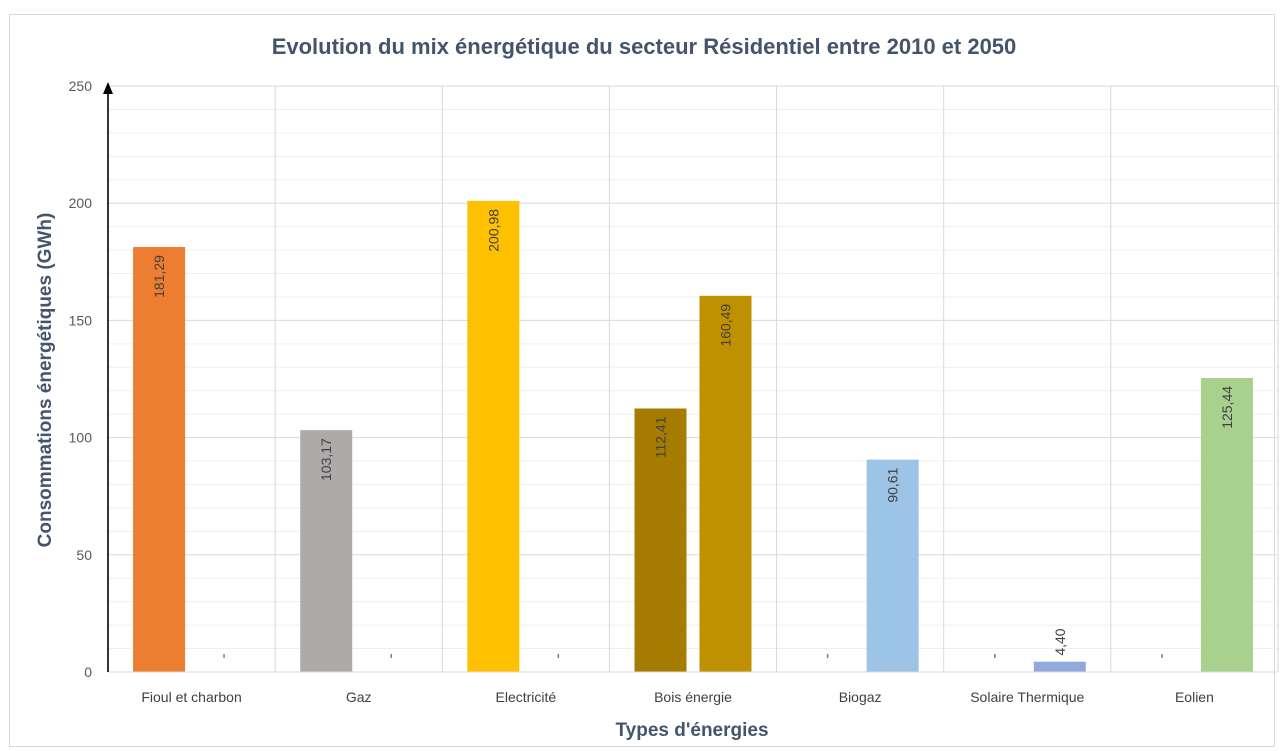 The height and width of the screenshot is (751, 1285). I want to click on x-tick-label: Electricité, so click(526, 697).